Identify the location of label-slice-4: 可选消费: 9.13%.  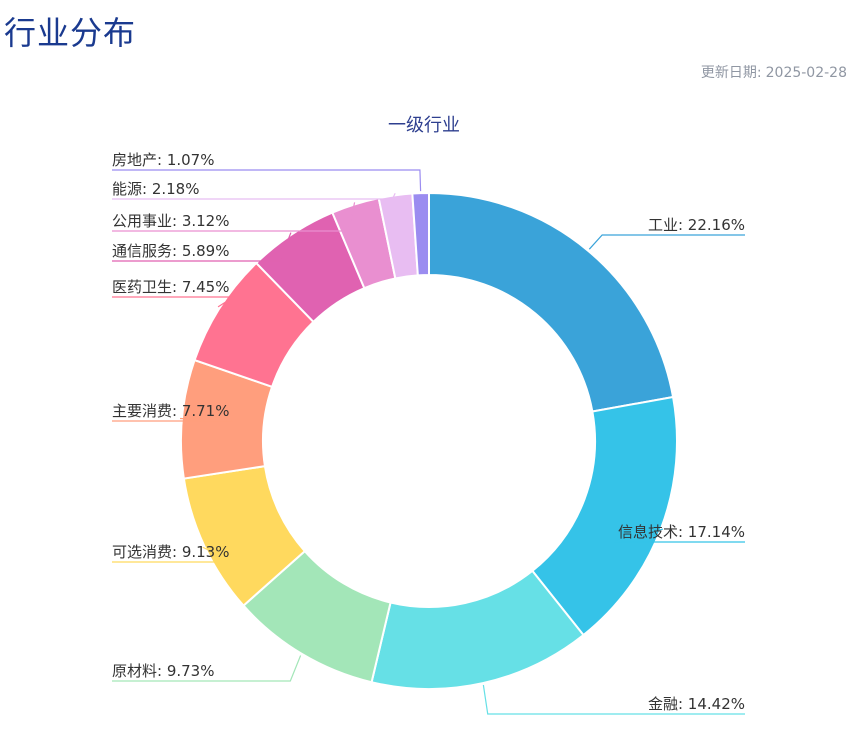
(170, 552).